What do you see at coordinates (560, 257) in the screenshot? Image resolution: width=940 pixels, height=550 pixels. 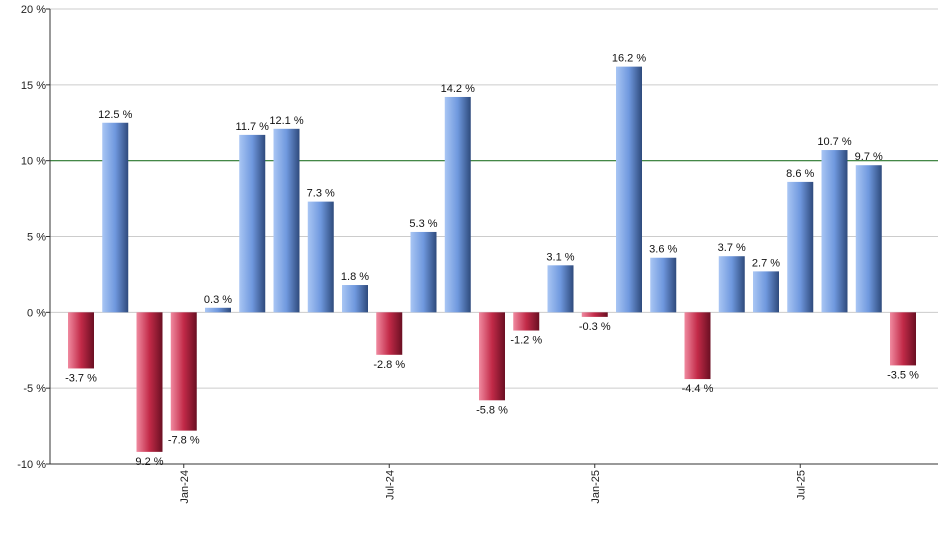 I see `bar-value-label: 3.1 %` at bounding box center [560, 257].